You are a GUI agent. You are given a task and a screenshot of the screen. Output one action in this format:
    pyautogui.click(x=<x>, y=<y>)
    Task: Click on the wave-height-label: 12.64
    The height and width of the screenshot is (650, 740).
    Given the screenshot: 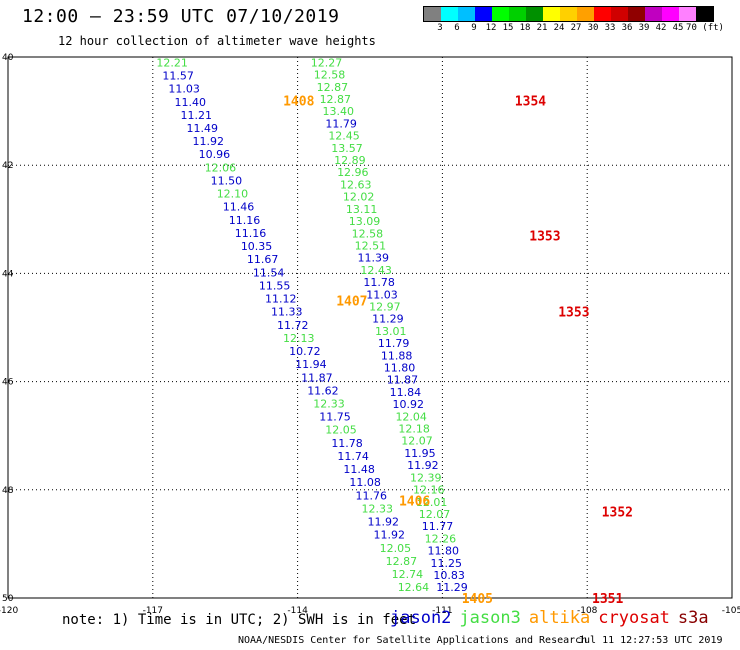 What is the action you would take?
    pyautogui.click(x=414, y=587)
    